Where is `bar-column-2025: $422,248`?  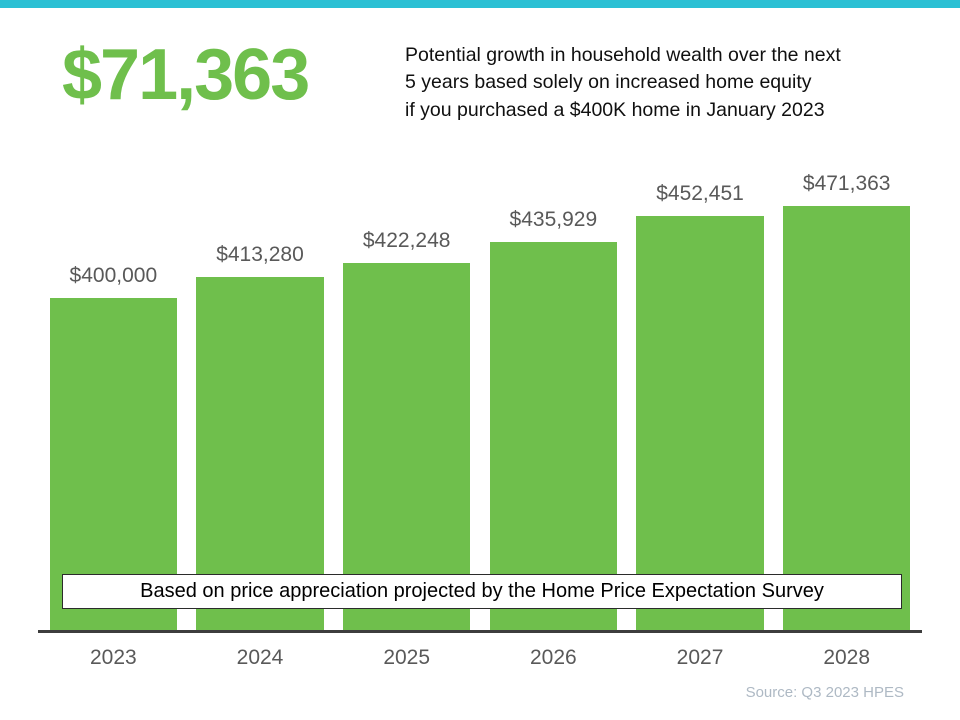 bar-column-2025: $422,248 is located at coordinates (406, 401).